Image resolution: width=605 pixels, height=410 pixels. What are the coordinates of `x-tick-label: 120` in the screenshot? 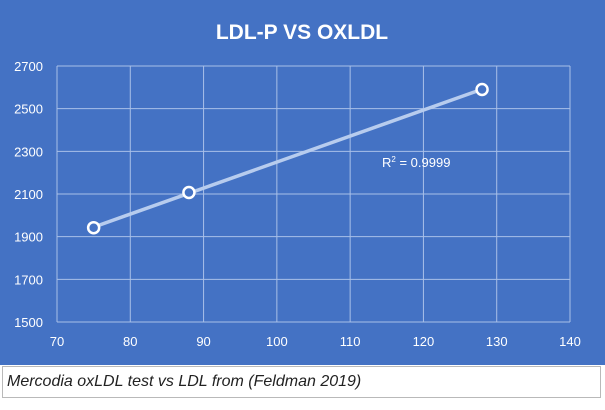 It's located at (424, 341).